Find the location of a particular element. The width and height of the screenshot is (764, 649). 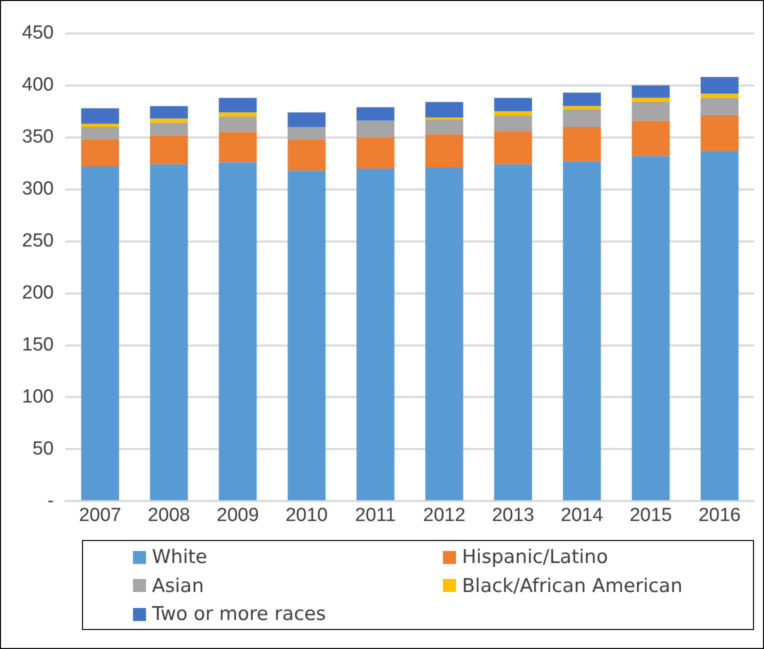

x-tick-label: 2009 is located at coordinates (237, 515).